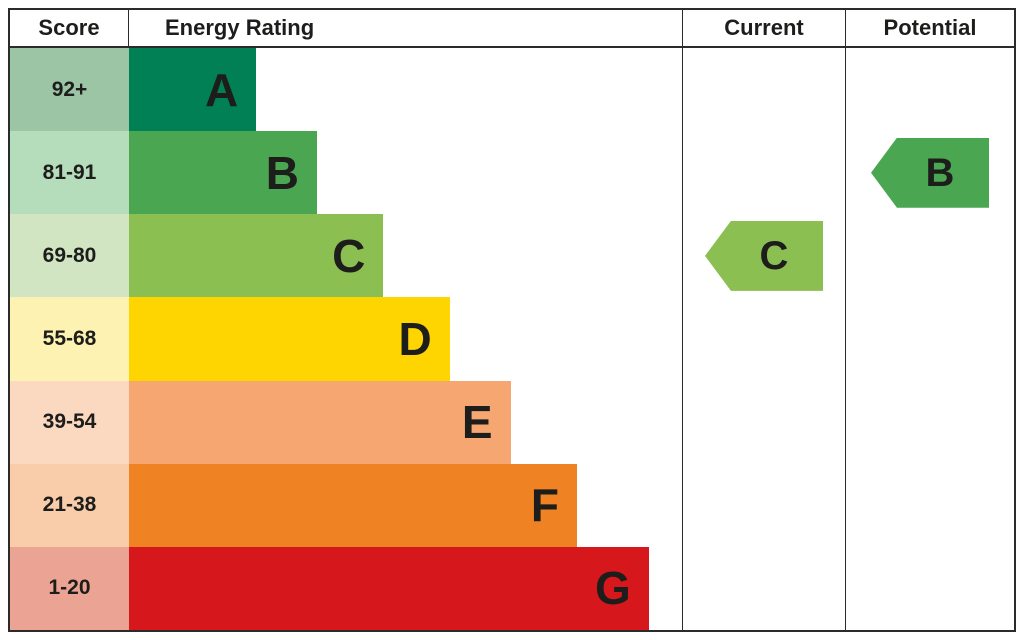 Image resolution: width=1024 pixels, height=640 pixels. What do you see at coordinates (774, 255) in the screenshot?
I see `current-rating-letter: C` at bounding box center [774, 255].